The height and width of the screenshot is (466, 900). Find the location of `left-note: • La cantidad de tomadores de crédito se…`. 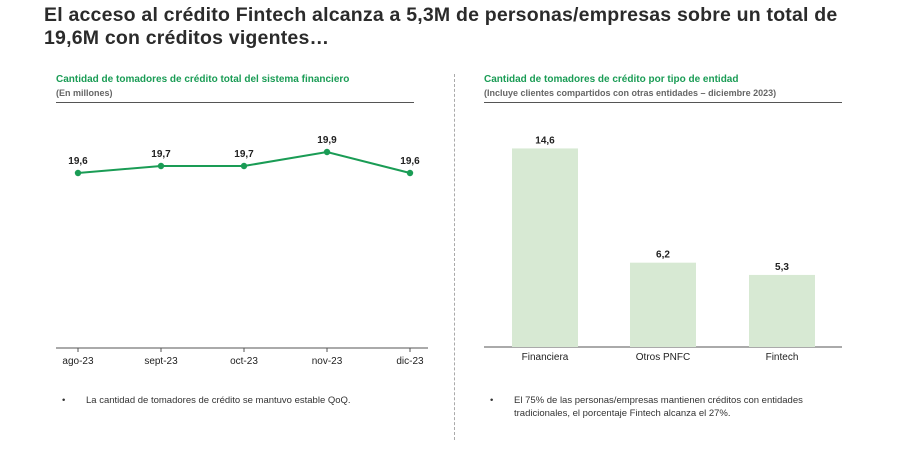

left-note: • La cantidad de tomadores de crédito se… is located at coordinates (252, 401).